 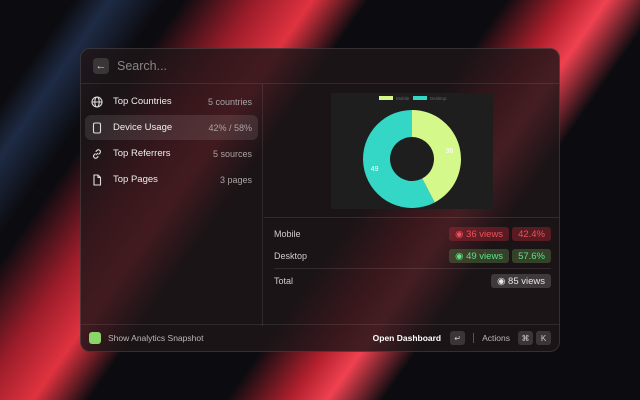 I want to click on actions-button: Actions, so click(x=496, y=338).